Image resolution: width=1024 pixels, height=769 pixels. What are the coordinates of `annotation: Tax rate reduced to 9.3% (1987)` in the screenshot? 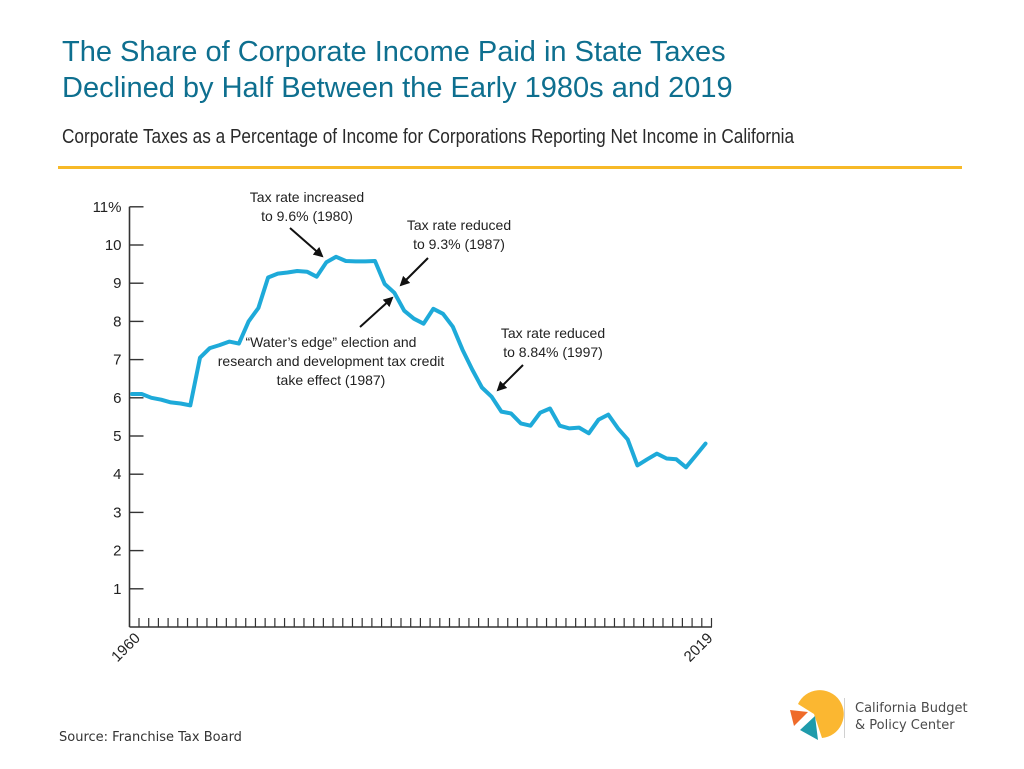 It's located at (455, 252).